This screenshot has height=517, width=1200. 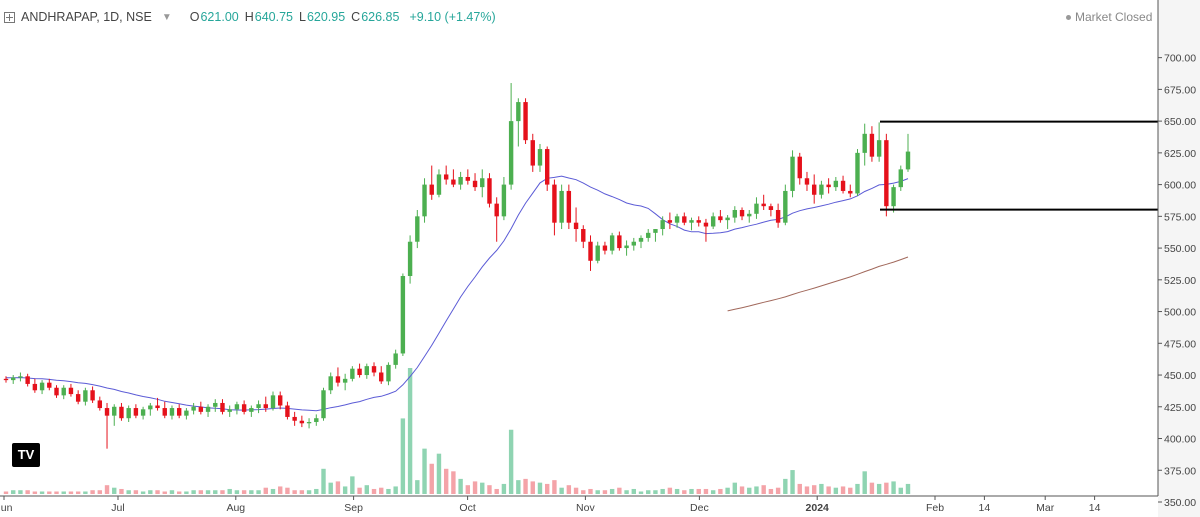 What do you see at coordinates (1045, 508) in the screenshot?
I see `time-tick-label: Mar` at bounding box center [1045, 508].